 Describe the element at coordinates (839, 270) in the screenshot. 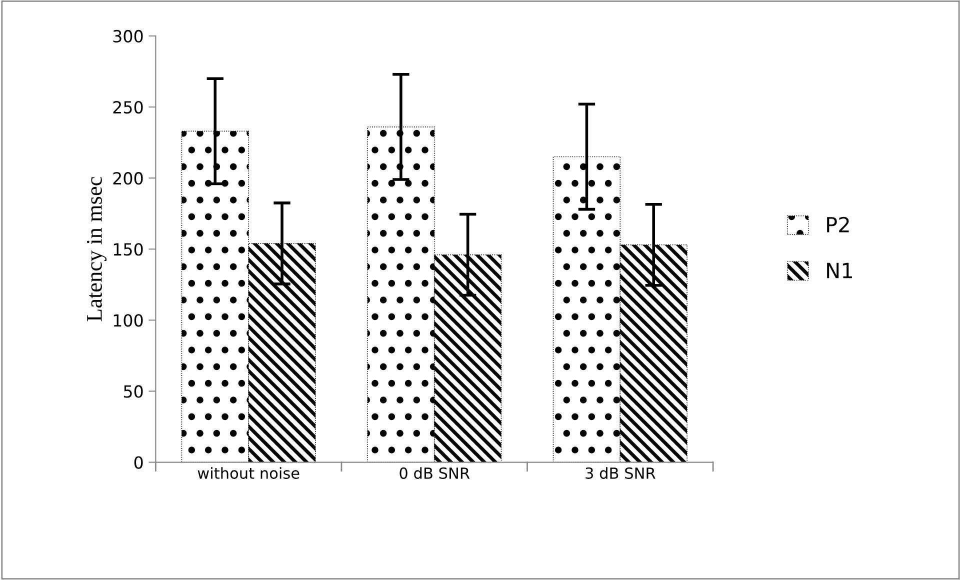

I see `legend-label: N1` at that location.